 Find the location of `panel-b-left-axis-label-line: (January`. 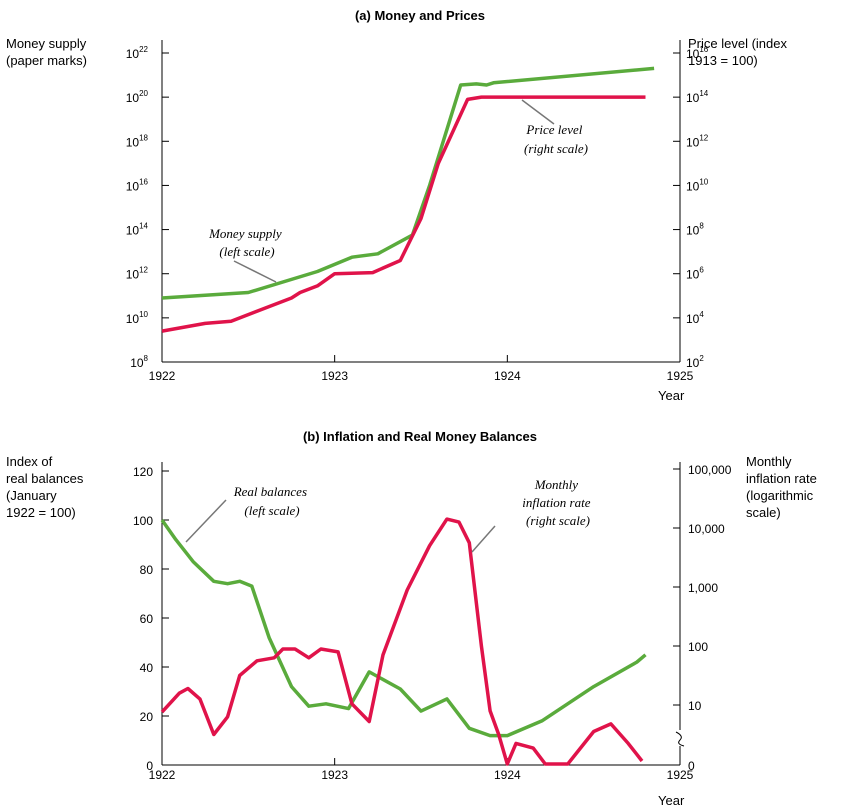

panel-b-left-axis-label-line: (January is located at coordinates (31, 495).